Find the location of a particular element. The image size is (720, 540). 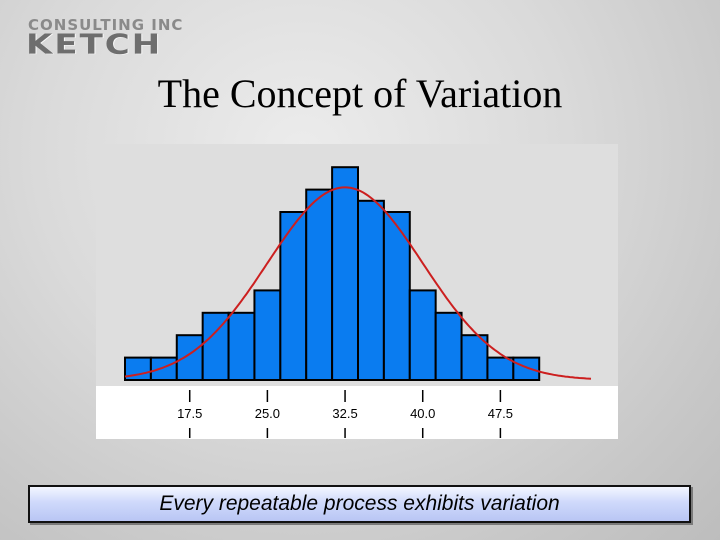

x-tick-label: 40.0 is located at coordinates (422, 413).